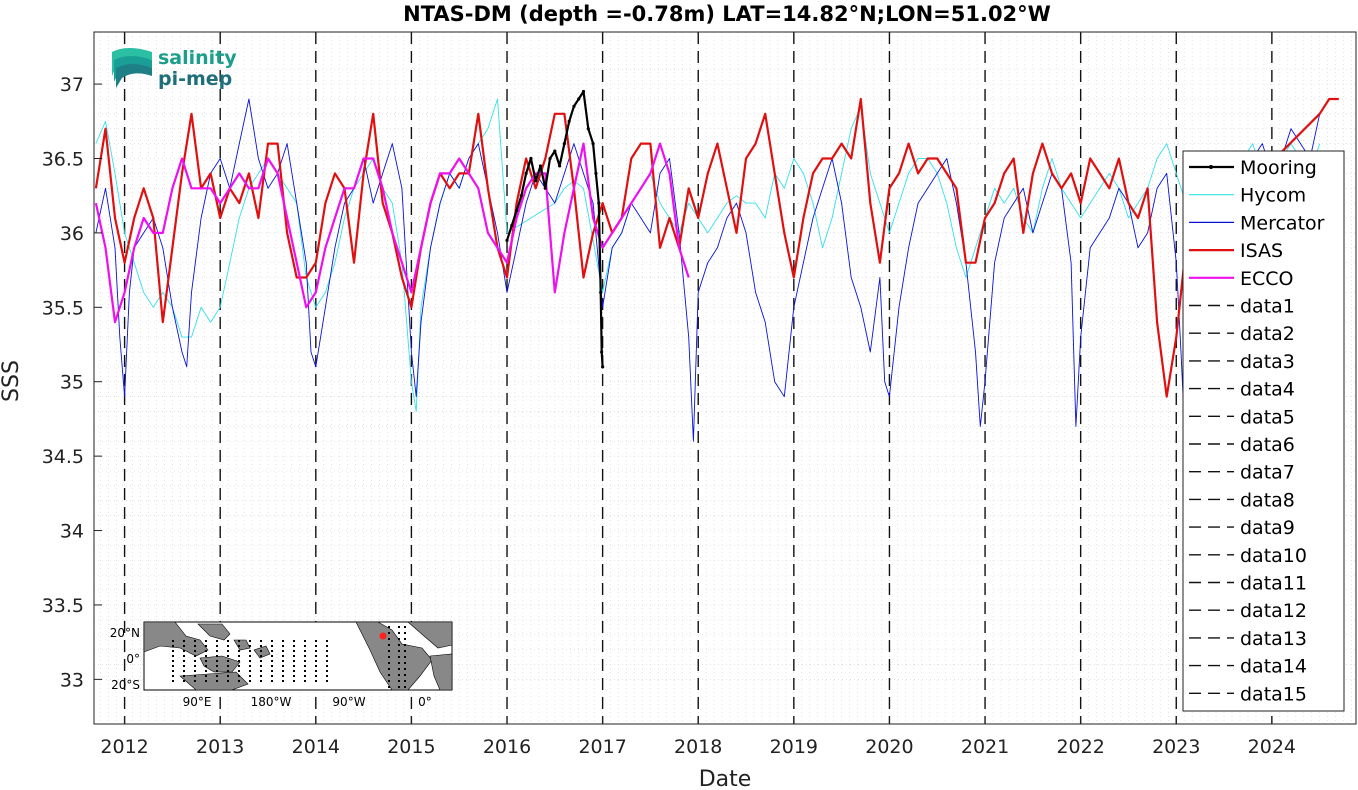 Image resolution: width=1358 pixels, height=790 pixels. What do you see at coordinates (1273, 639) in the screenshot?
I see `legend-label: data13` at bounding box center [1273, 639].